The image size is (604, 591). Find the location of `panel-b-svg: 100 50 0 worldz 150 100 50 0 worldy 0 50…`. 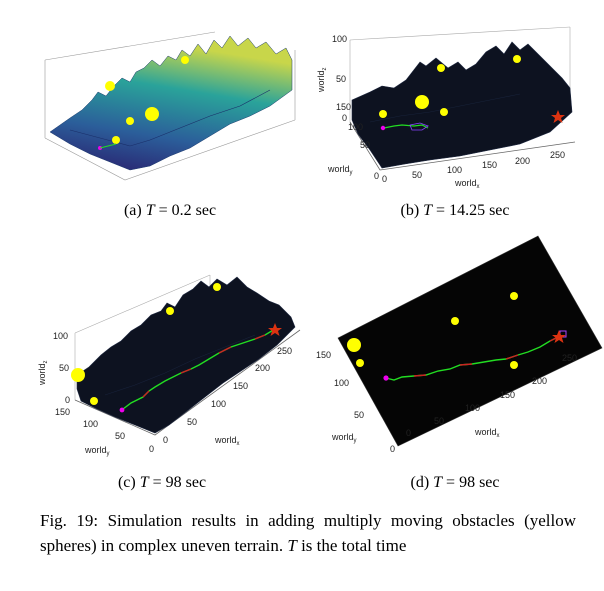

panel-b-svg: 100 50 0 worldz 150 100 50 0 worldy 0 50… is located at coordinates (446, 108).